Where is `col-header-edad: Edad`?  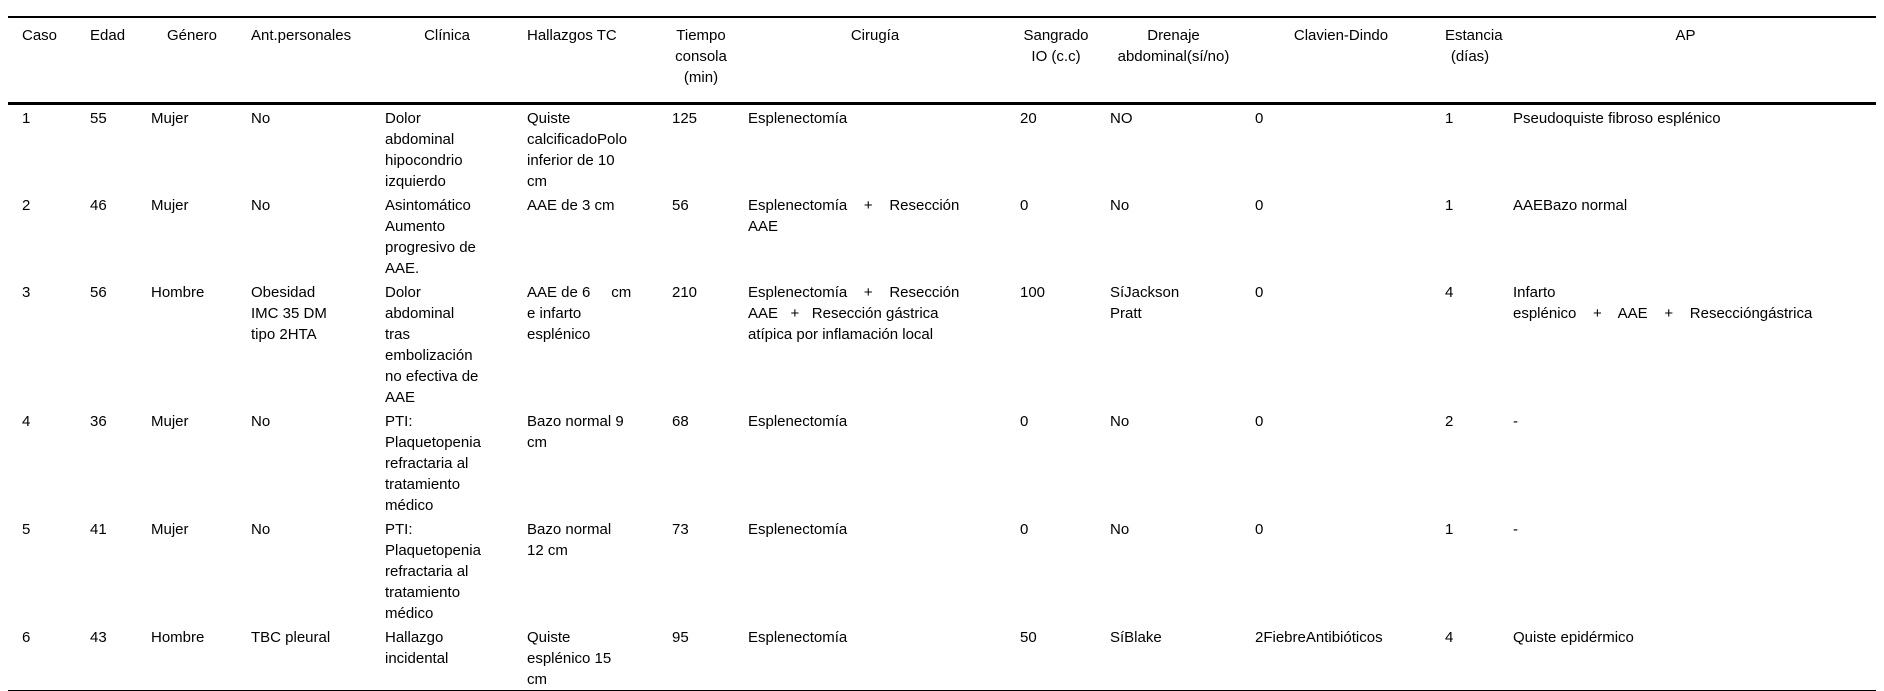
col-header-edad: Edad is located at coordinates (108, 35).